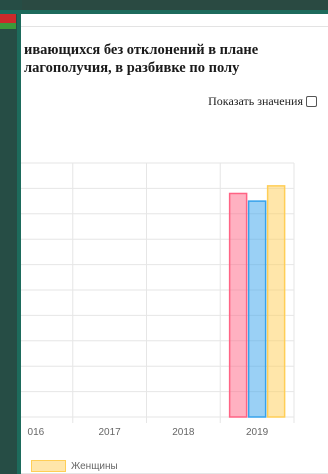 The width and height of the screenshot is (328, 474). What do you see at coordinates (8, 18) in the screenshot?
I see `flag-icon` at bounding box center [8, 18].